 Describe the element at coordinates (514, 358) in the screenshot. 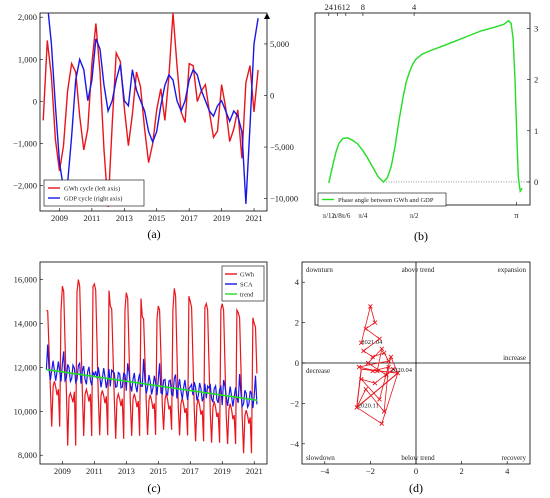

I see `panel-d-quadrant-label: increase` at that location.